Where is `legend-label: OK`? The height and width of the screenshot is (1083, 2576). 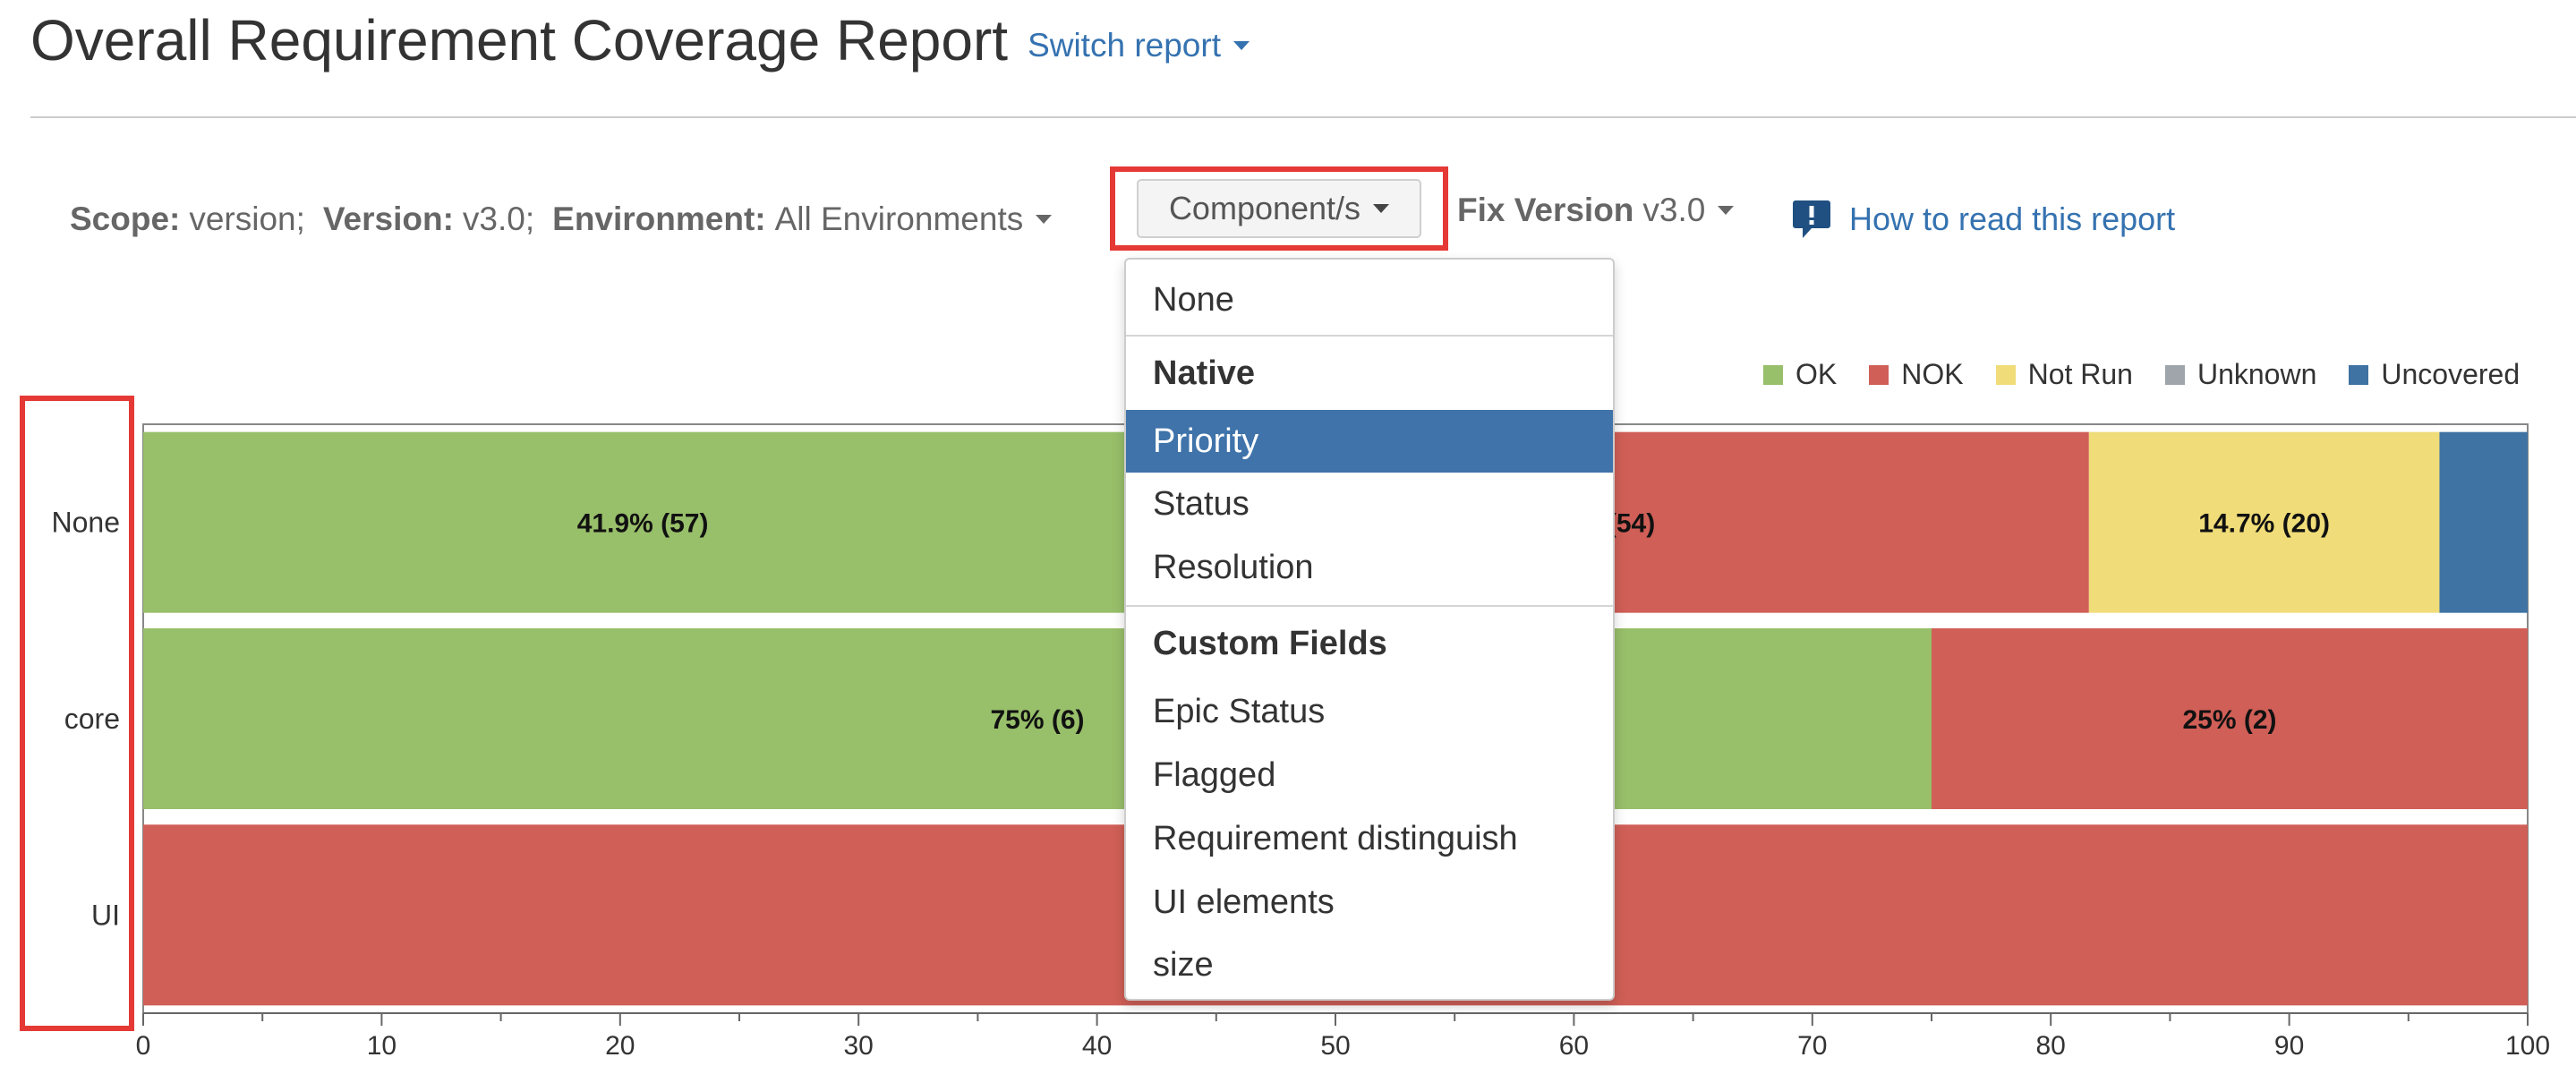 legend-label: OK is located at coordinates (1817, 374).